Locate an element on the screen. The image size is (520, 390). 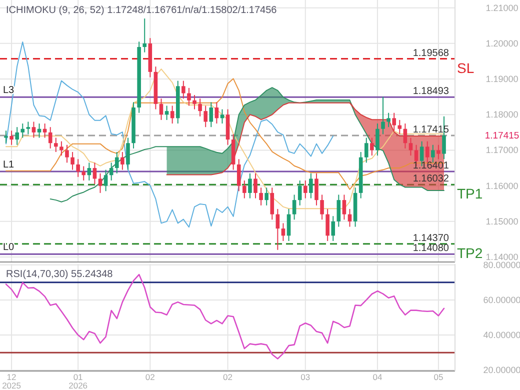
annotation: 1.19568 is located at coordinates (431, 53).